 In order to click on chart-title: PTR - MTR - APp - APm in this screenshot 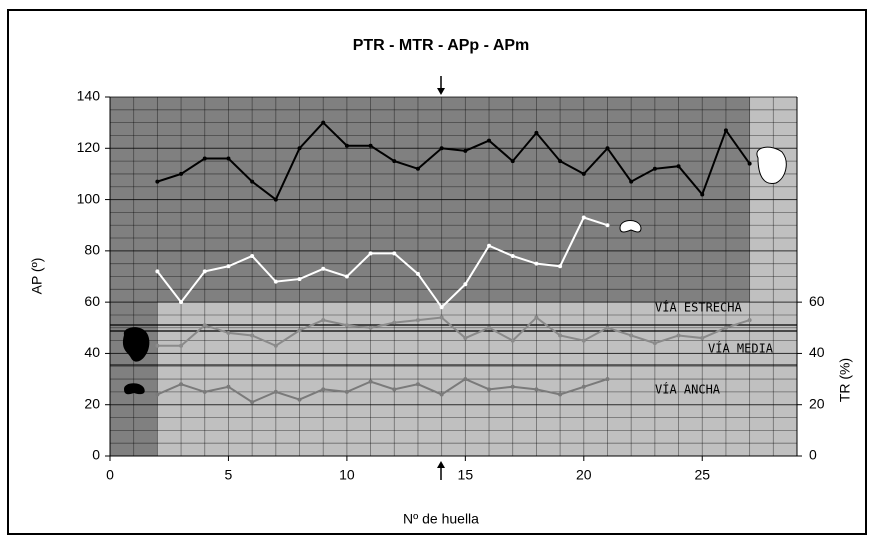, I will do `click(441, 45)`.